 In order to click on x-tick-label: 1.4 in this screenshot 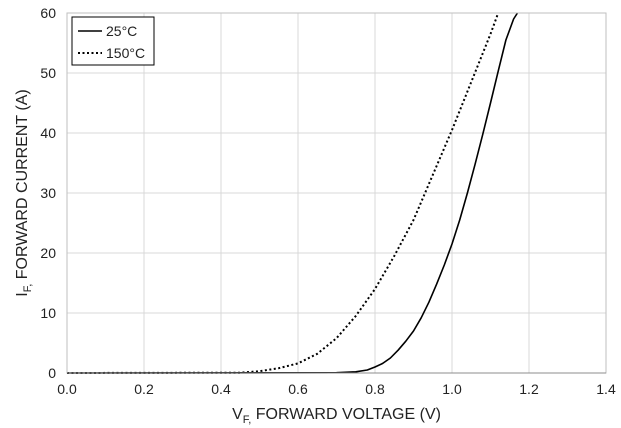, I will do `click(606, 389)`.